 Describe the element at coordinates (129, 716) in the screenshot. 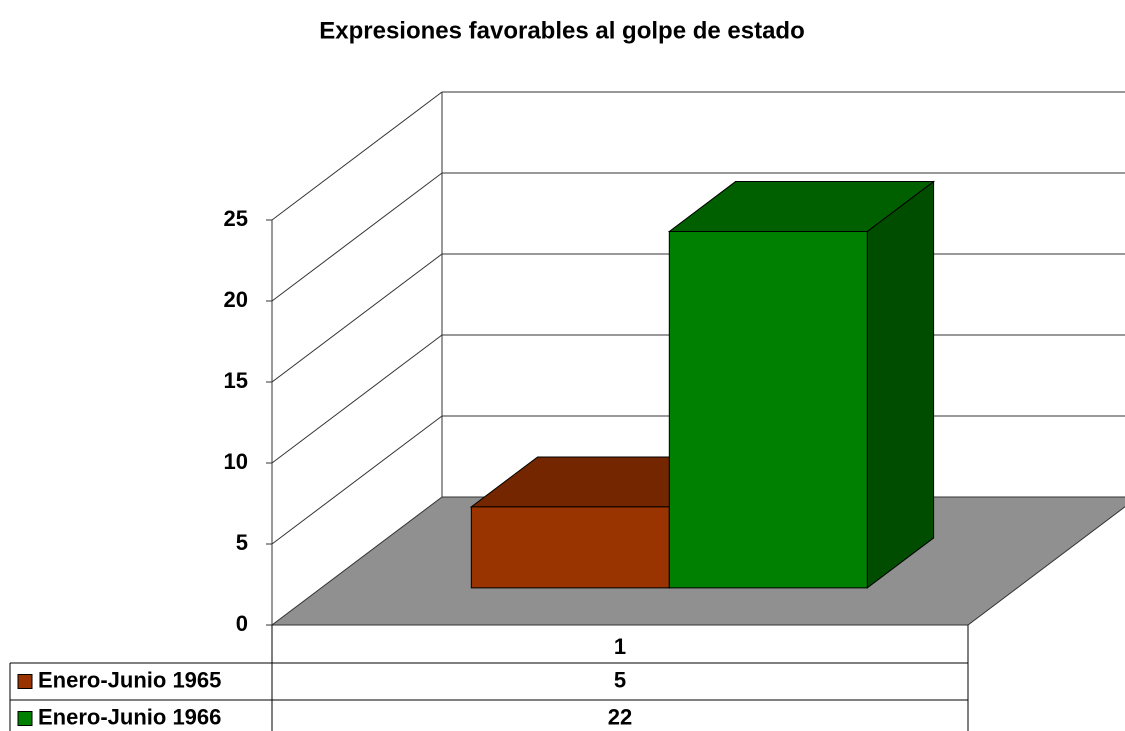

I see `legend-label: Enero-Junio 1966` at that location.